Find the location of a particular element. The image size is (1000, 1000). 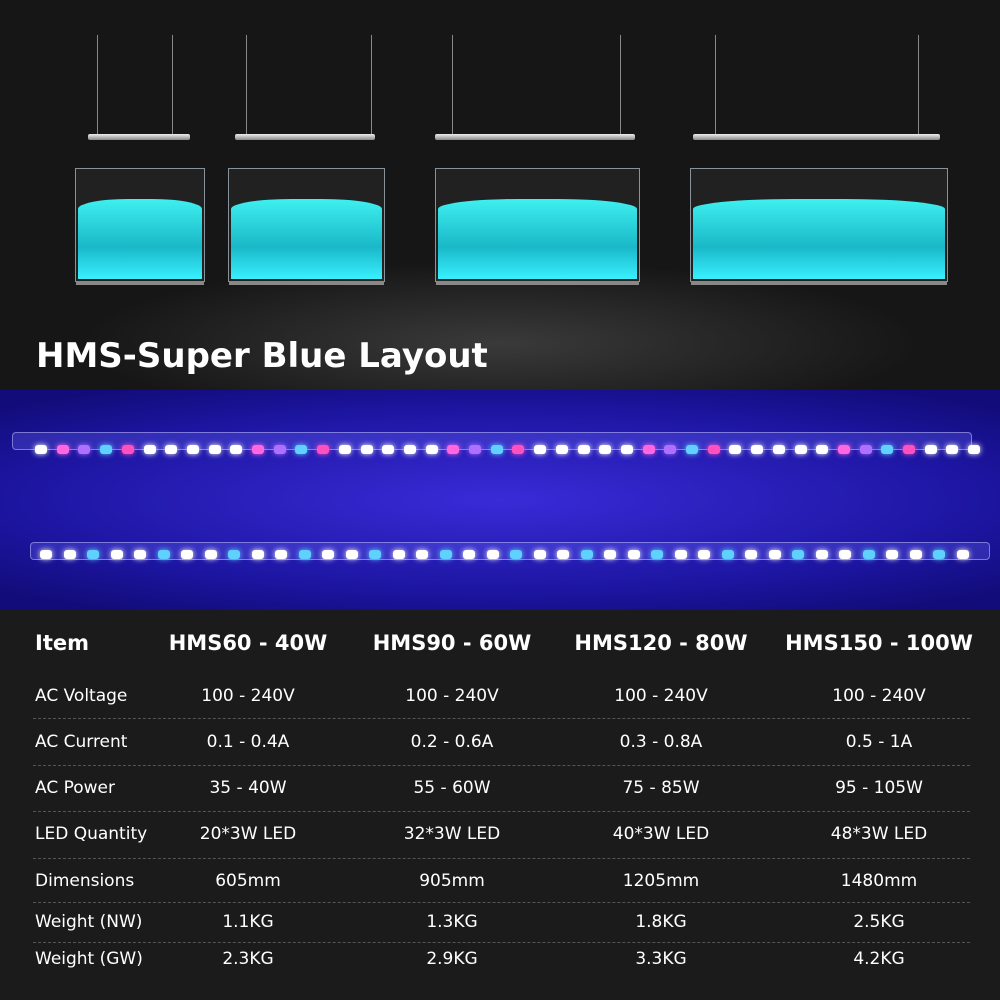

cell-value: 1205mm is located at coordinates (661, 881).